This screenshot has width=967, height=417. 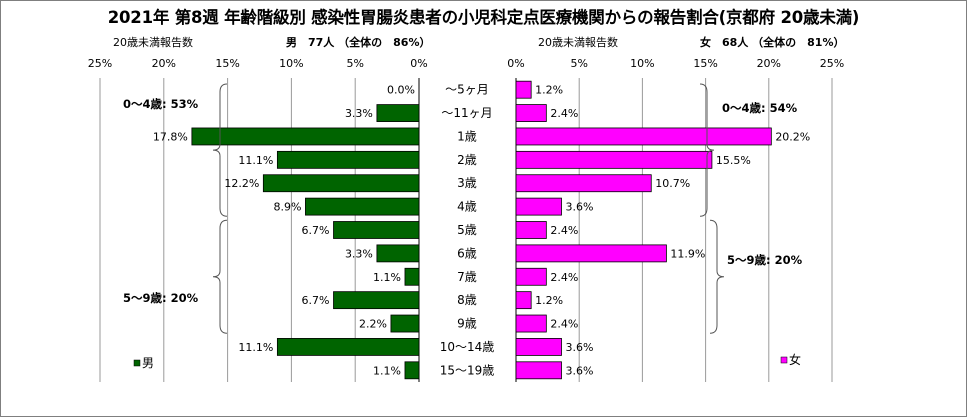 I want to click on male-group-5-9: 5～9歳: 20%, so click(x=161, y=298).